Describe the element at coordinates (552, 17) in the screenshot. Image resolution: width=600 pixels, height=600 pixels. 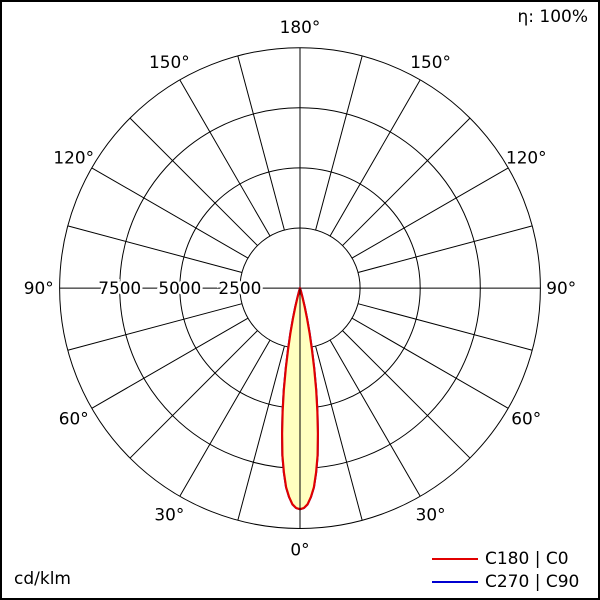
I see `efficiency-label: η: 100%` at that location.